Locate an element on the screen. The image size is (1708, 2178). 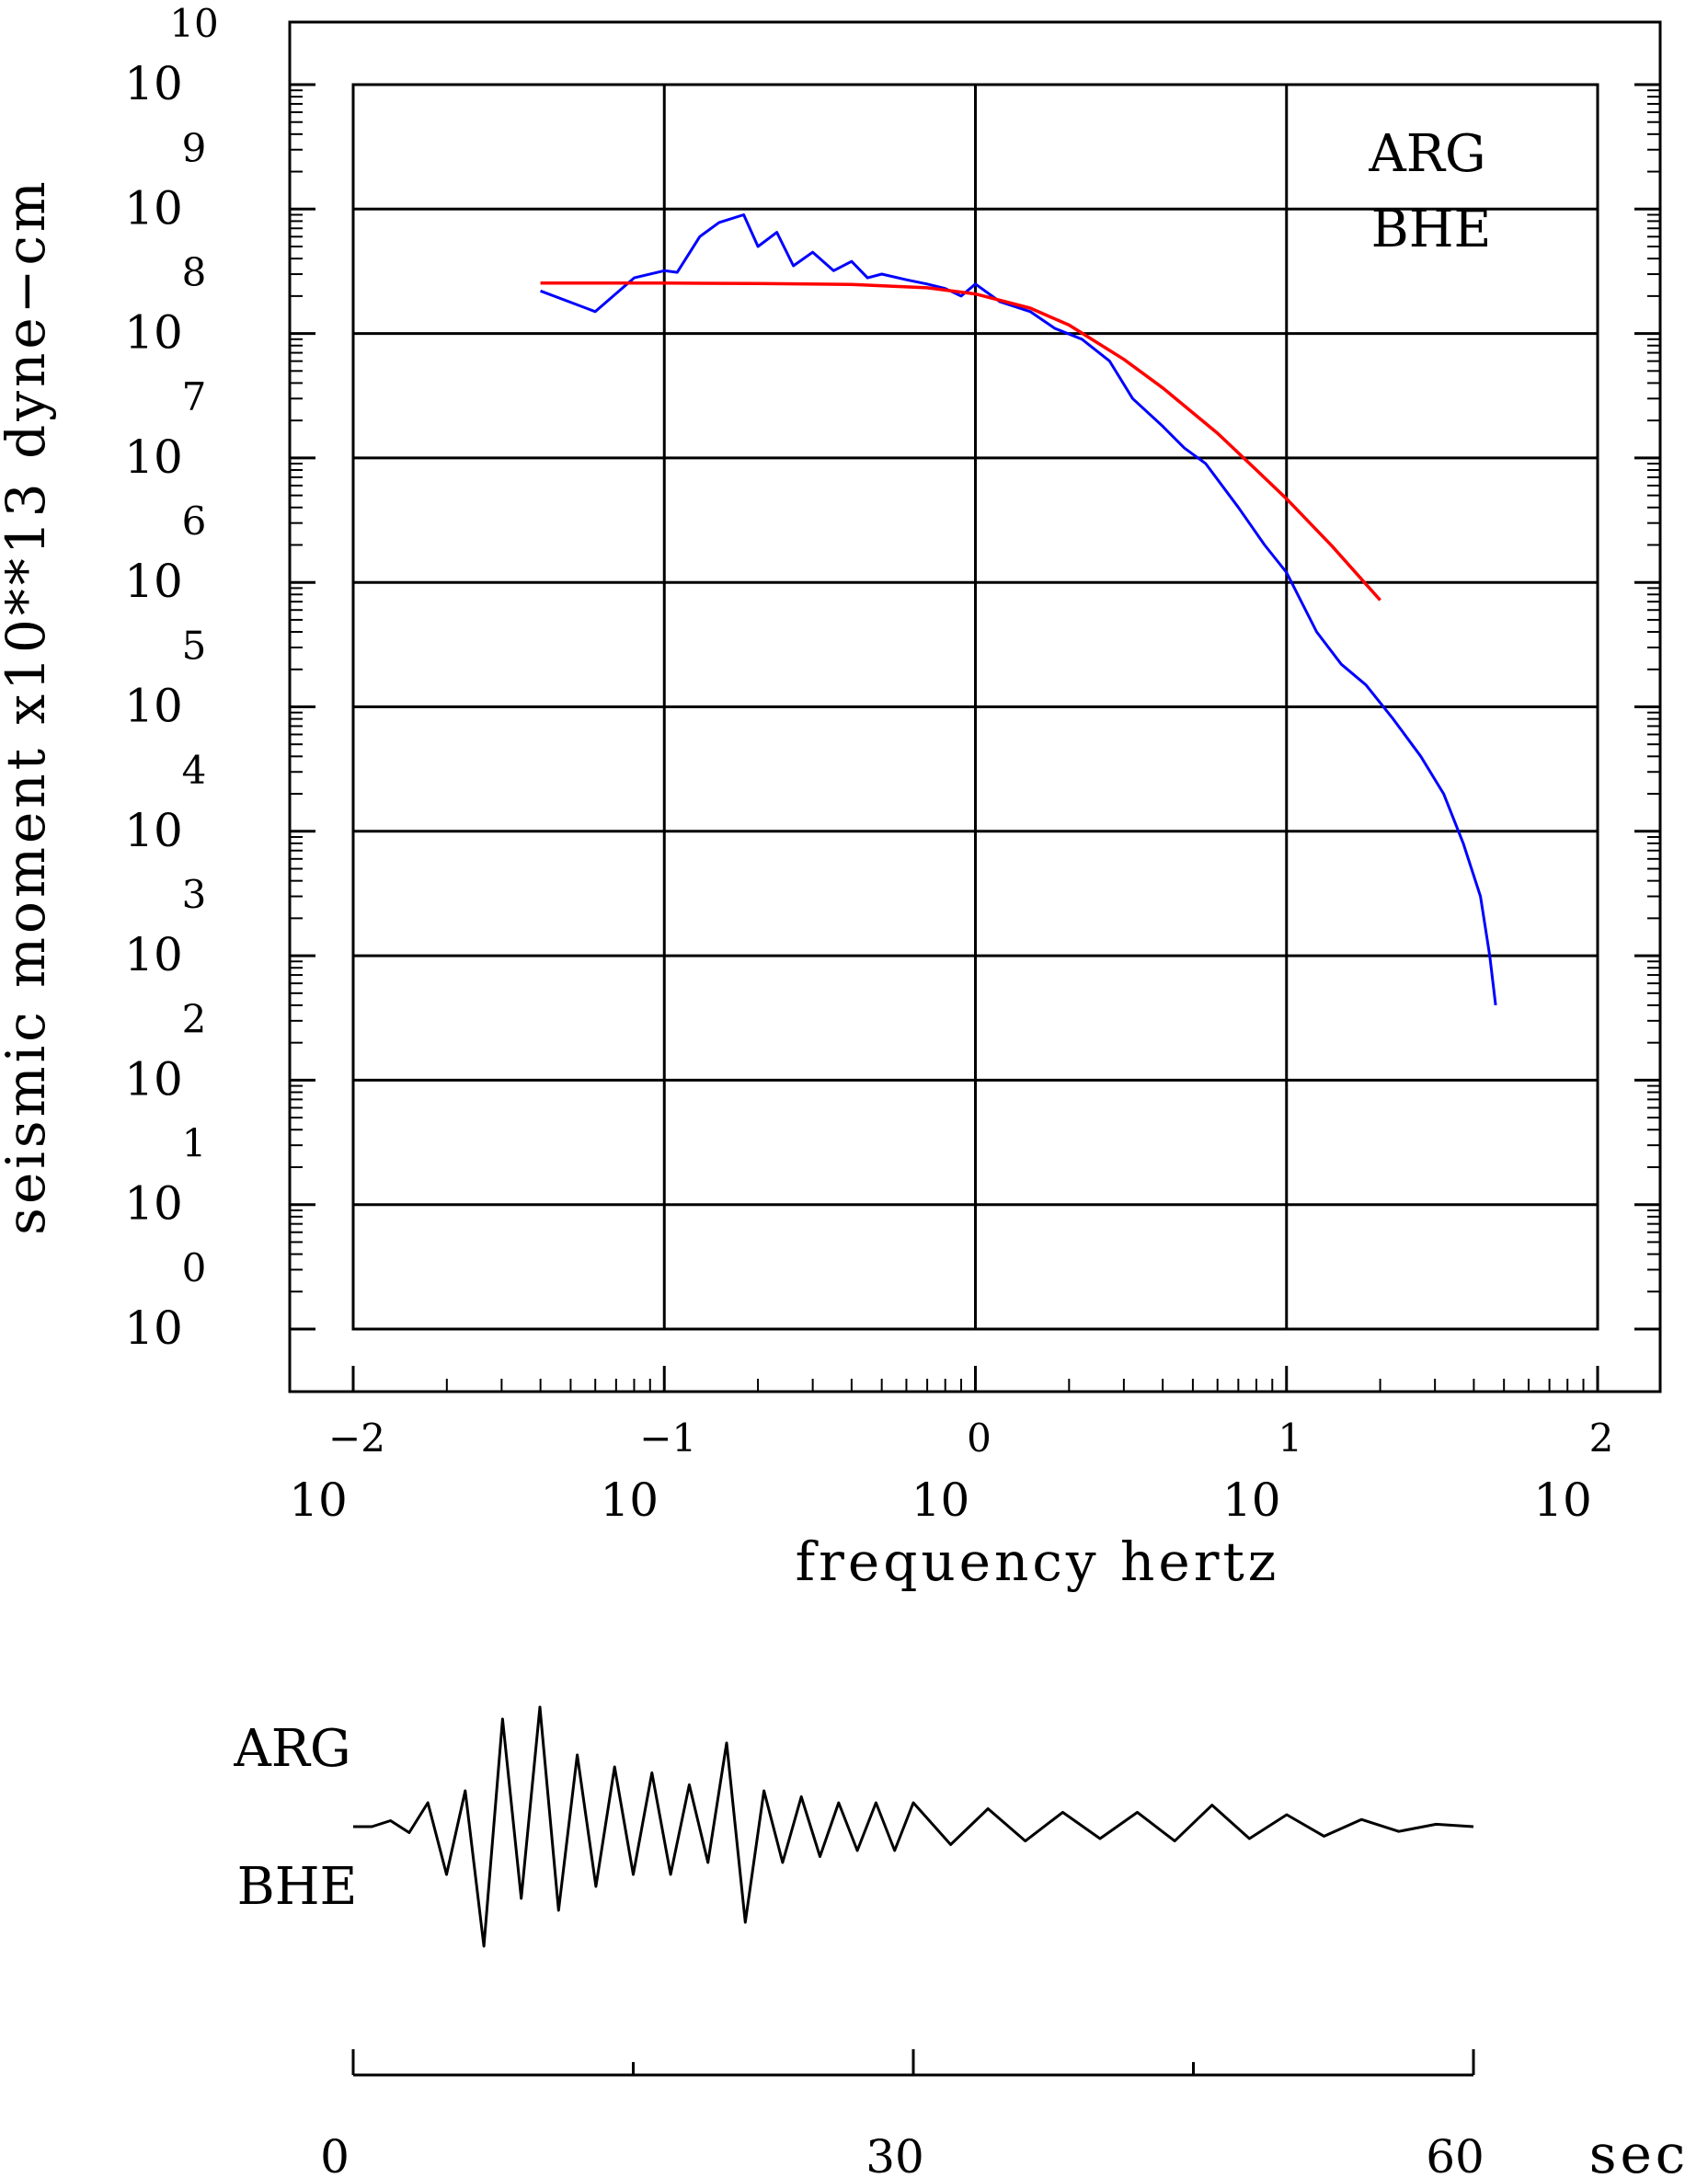
y-tick-exponent: 9 is located at coordinates (194, 147).